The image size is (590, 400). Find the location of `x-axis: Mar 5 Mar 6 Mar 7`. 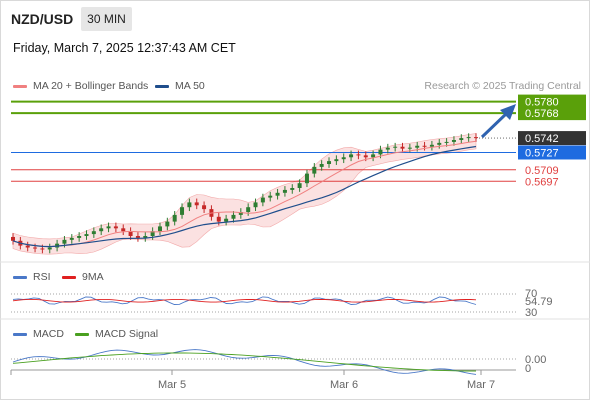

x-axis: Mar 5 Mar 6 Mar 7 is located at coordinates (252, 380).